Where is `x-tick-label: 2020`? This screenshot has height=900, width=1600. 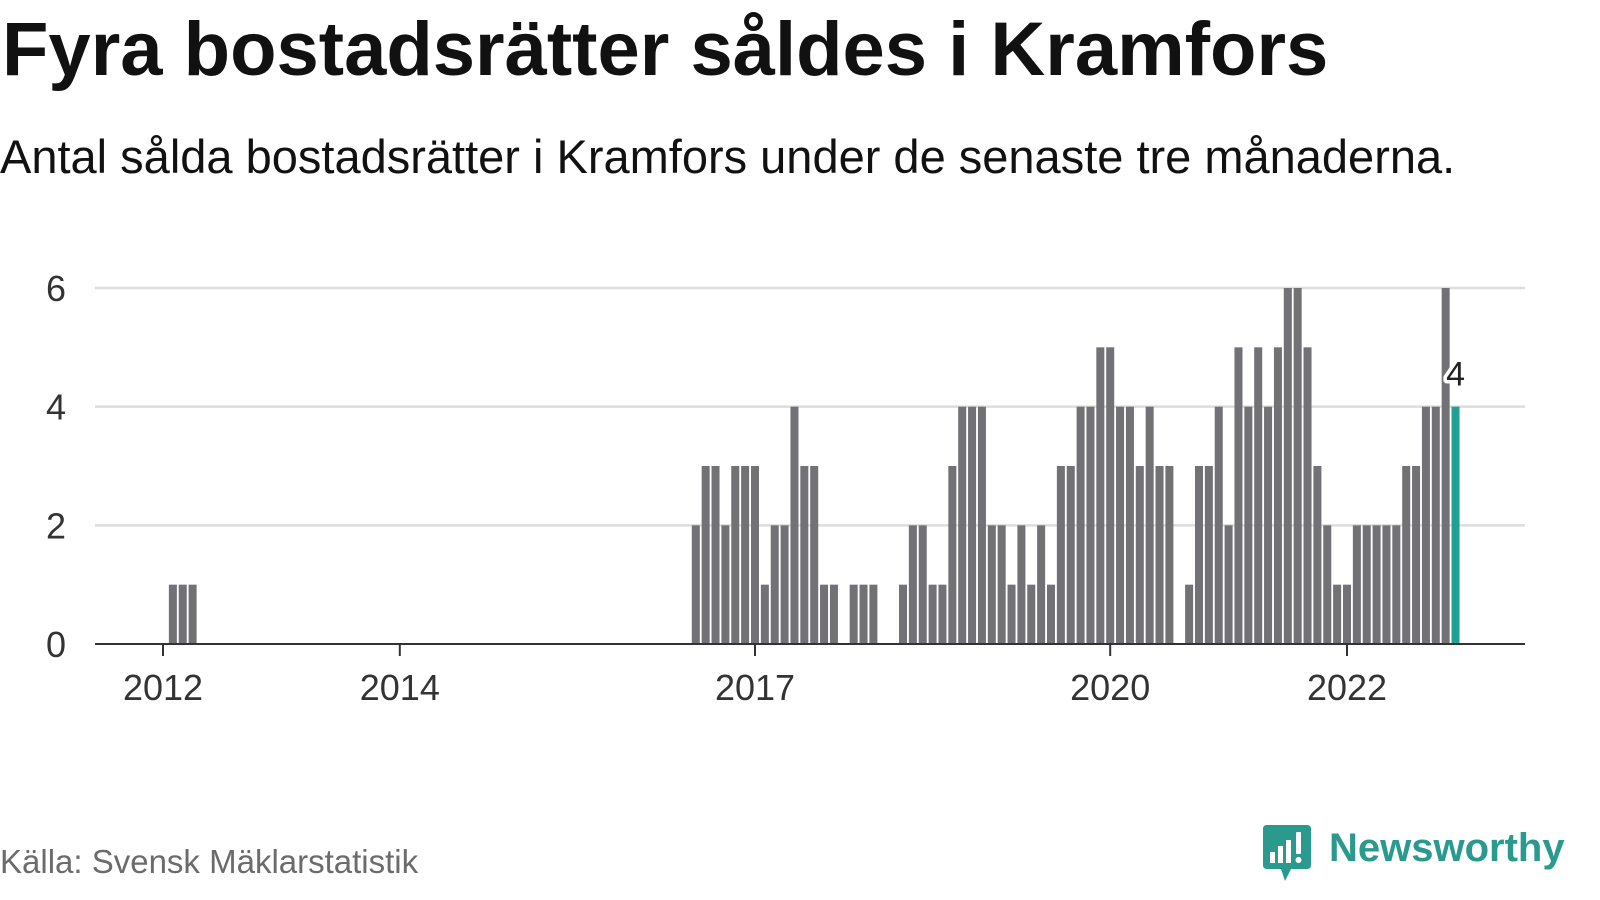
x-tick-label: 2020 is located at coordinates (1110, 687).